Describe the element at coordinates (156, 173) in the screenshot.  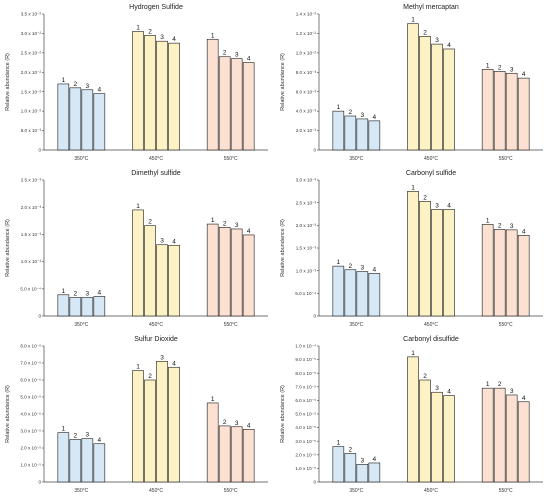
I see `chart-3-title: Dimethyl sulfide` at that location.